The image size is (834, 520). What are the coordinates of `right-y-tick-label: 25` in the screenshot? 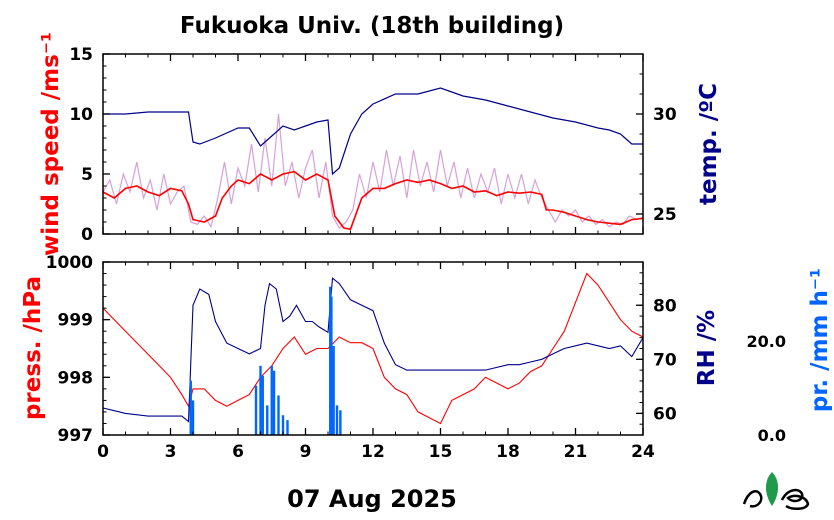 It's located at (665, 215).